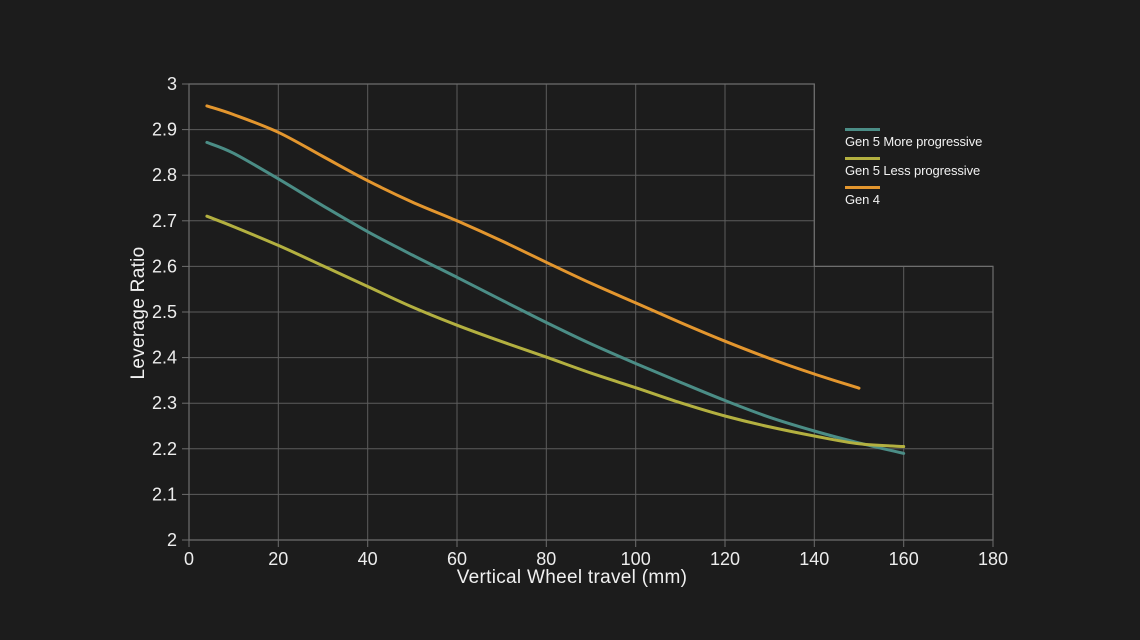  What do you see at coordinates (904, 559) in the screenshot?
I see `x-tick-label: 160` at bounding box center [904, 559].